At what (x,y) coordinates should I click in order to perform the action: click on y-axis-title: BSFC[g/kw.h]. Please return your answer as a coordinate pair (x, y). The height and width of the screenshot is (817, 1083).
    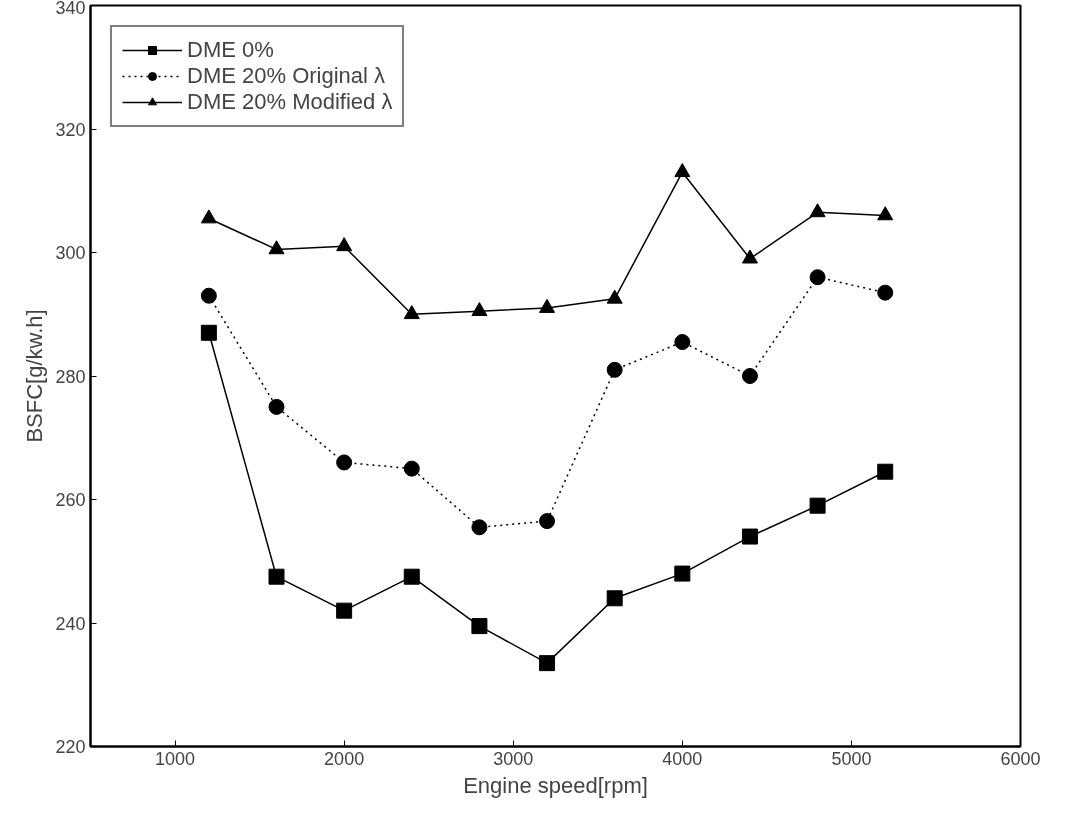
    Looking at the image, I should click on (35, 376).